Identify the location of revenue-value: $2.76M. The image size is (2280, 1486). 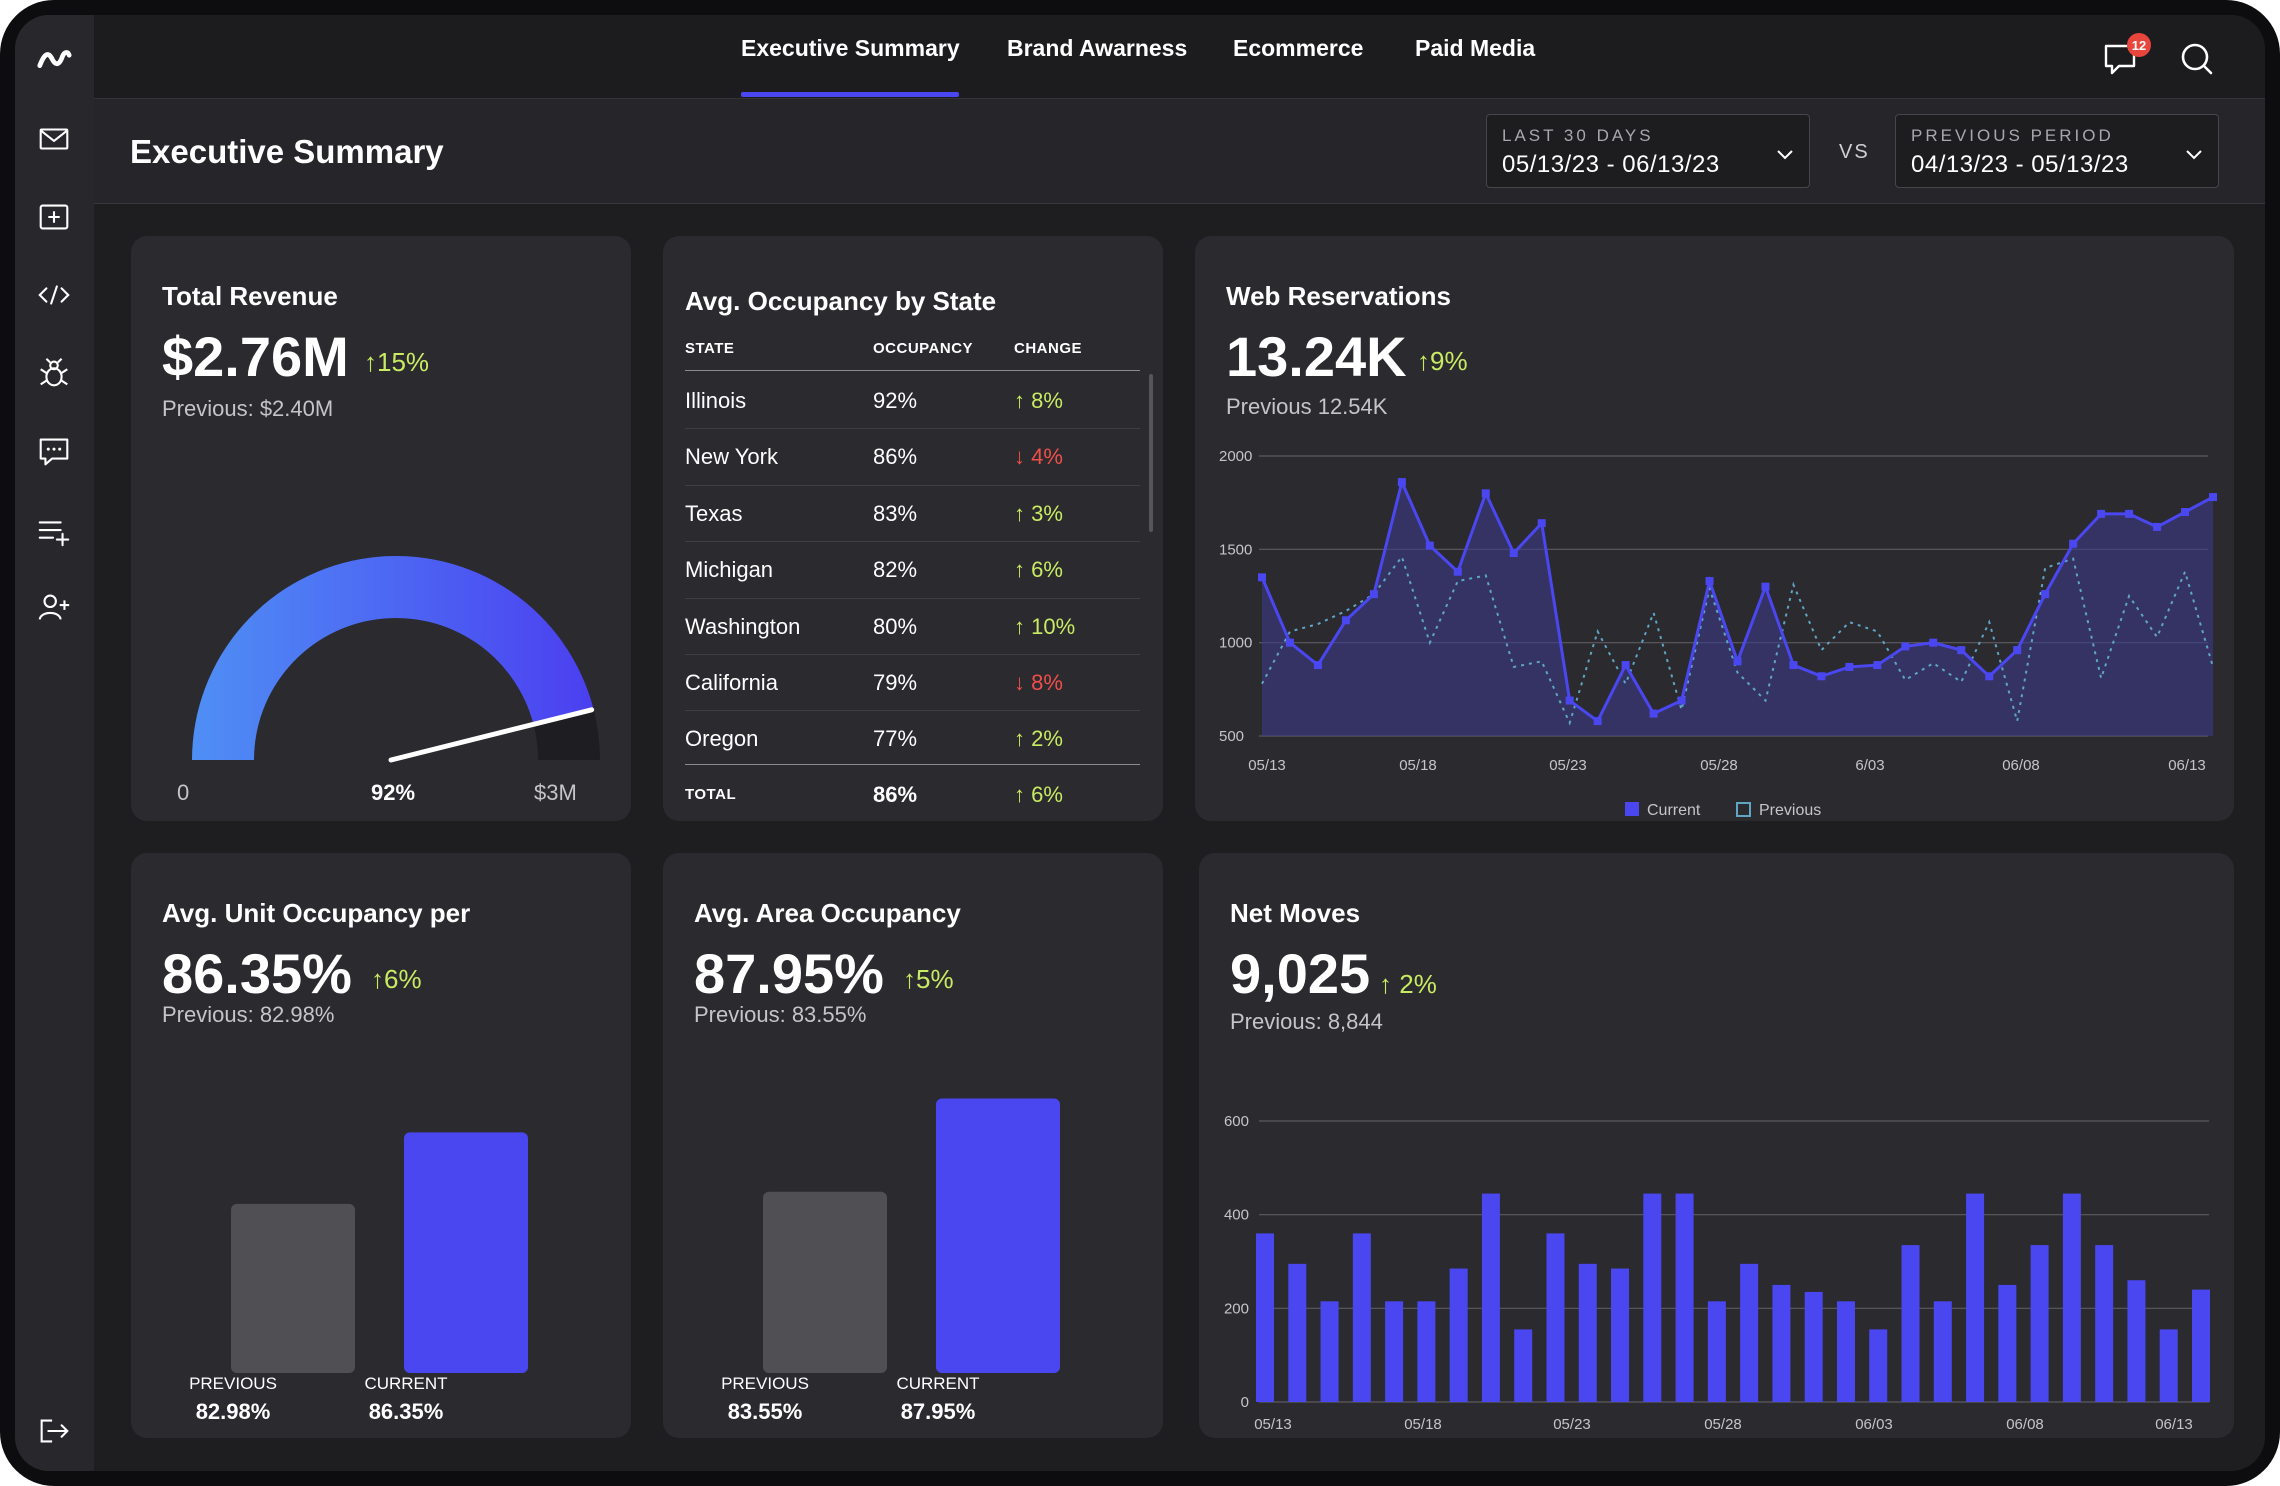
(255, 356).